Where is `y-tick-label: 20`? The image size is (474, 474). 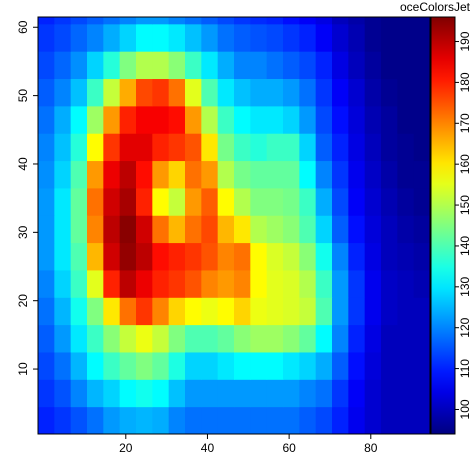
y-tick-label: 20 is located at coordinates (23, 301).